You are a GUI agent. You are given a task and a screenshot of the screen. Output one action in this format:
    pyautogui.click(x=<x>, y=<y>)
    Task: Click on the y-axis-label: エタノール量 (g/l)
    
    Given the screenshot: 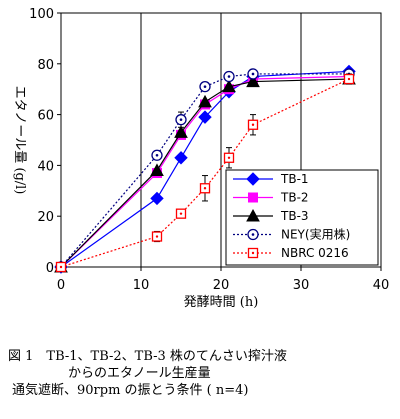 What is the action you would take?
    pyautogui.click(x=19, y=140)
    